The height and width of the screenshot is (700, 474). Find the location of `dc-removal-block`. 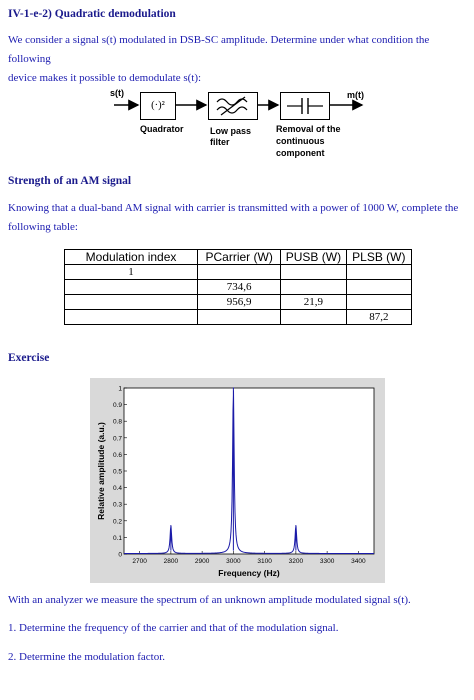

dc-removal-block is located at coordinates (305, 106).